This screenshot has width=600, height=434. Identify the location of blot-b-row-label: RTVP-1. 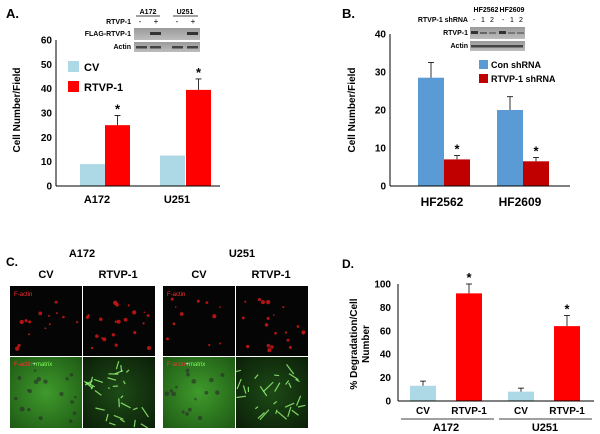
(455, 33).